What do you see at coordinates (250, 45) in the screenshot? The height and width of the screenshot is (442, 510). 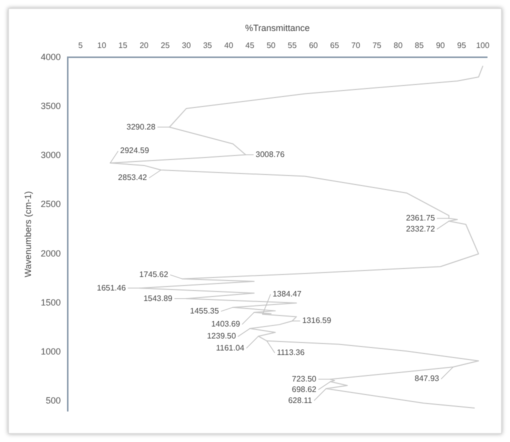 I see `x-tick-label: 45` at bounding box center [250, 45].